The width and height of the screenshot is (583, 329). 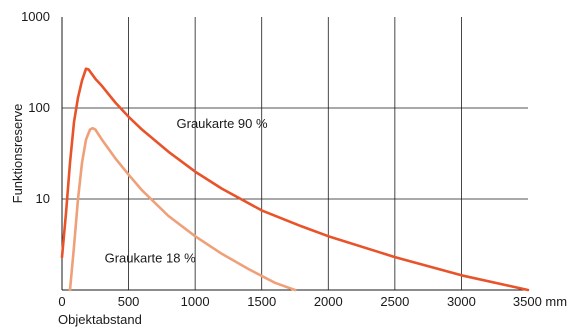 I want to click on x-axis-title: Objektabstand, so click(x=100, y=319).